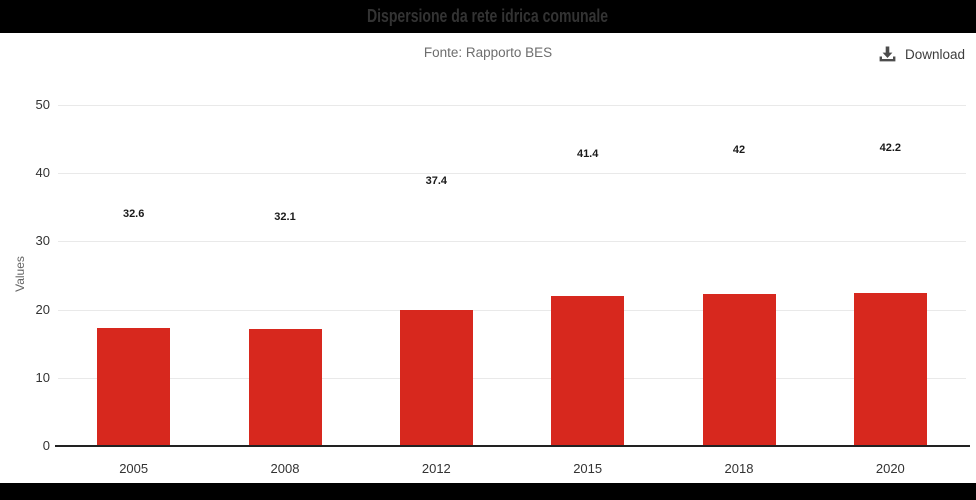  Describe the element at coordinates (436, 180) in the screenshot. I see `data-label-2012: 37.4` at that location.